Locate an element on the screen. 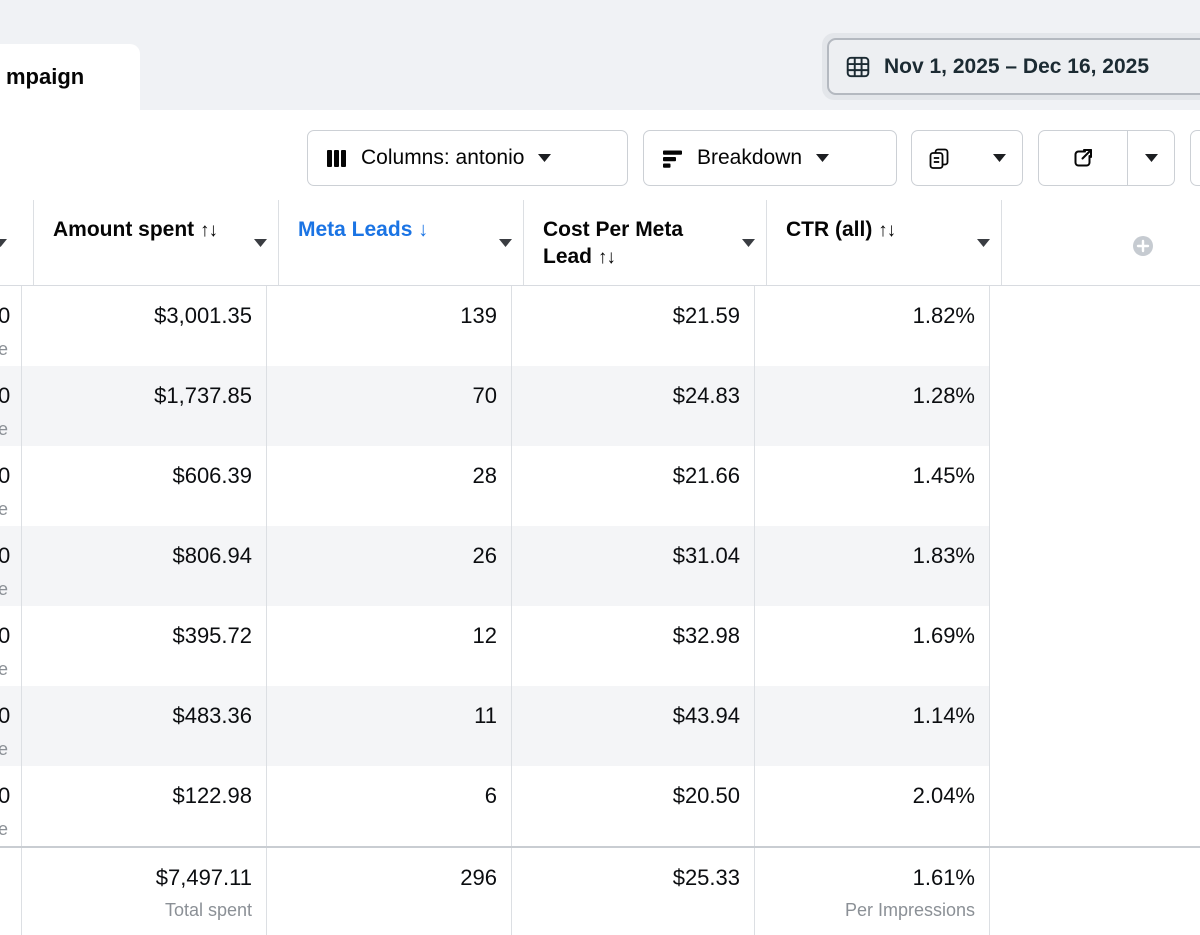 Image resolution: width=1200 pixels, height=935 pixels. export-split-button is located at coordinates (1106, 158).